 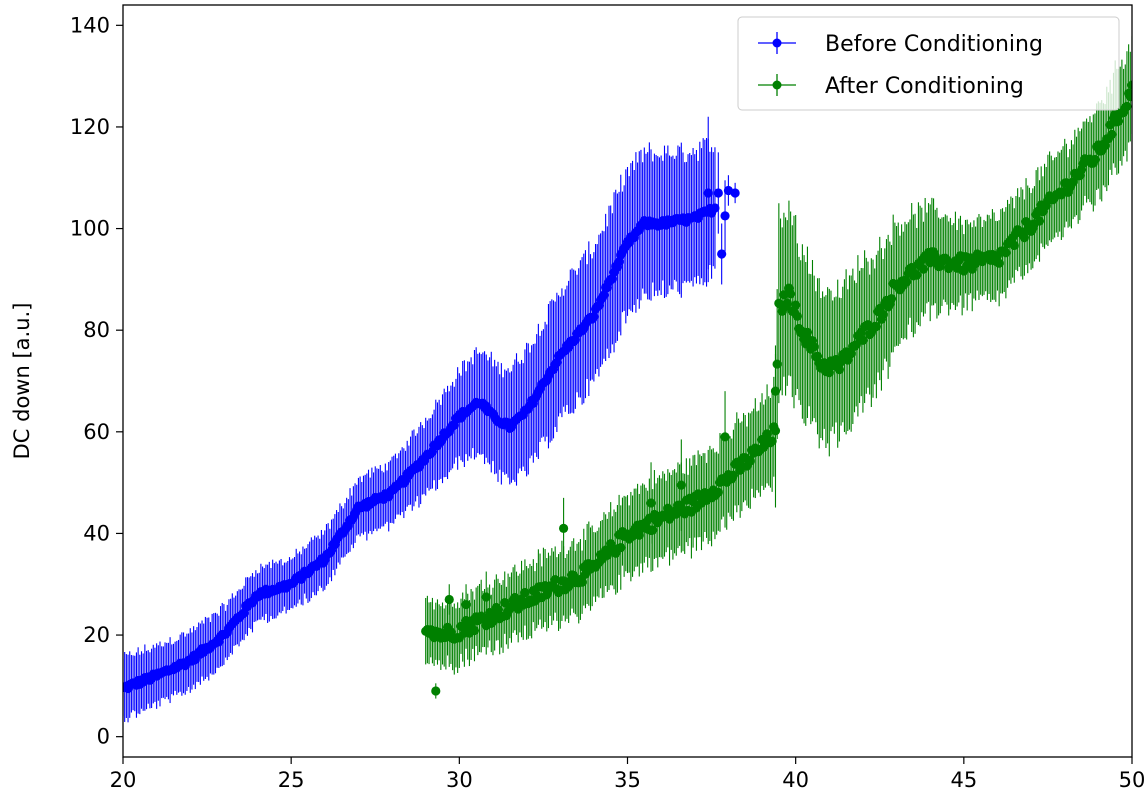 What do you see at coordinates (928, 63) in the screenshot?
I see `legend: Before Conditioning After Conditioning` at bounding box center [928, 63].